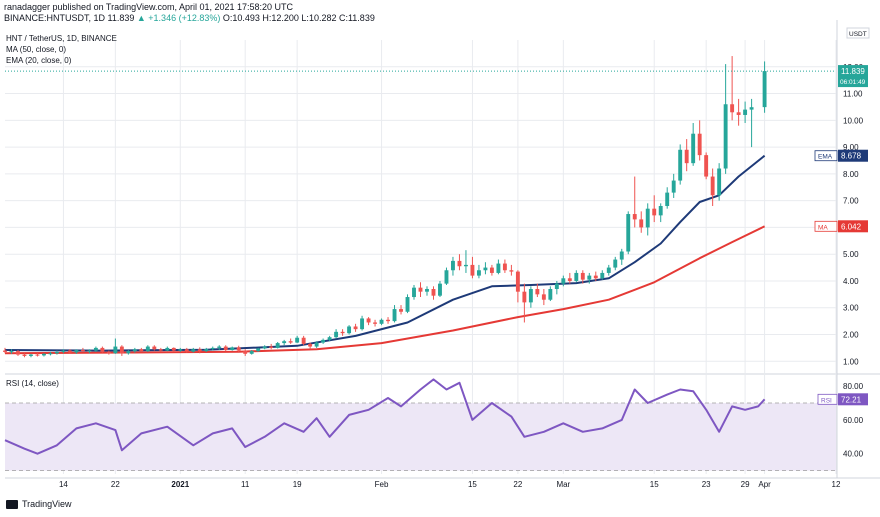 This screenshot has width=880, height=517. I want to click on time-tick-label: 29, so click(745, 484).